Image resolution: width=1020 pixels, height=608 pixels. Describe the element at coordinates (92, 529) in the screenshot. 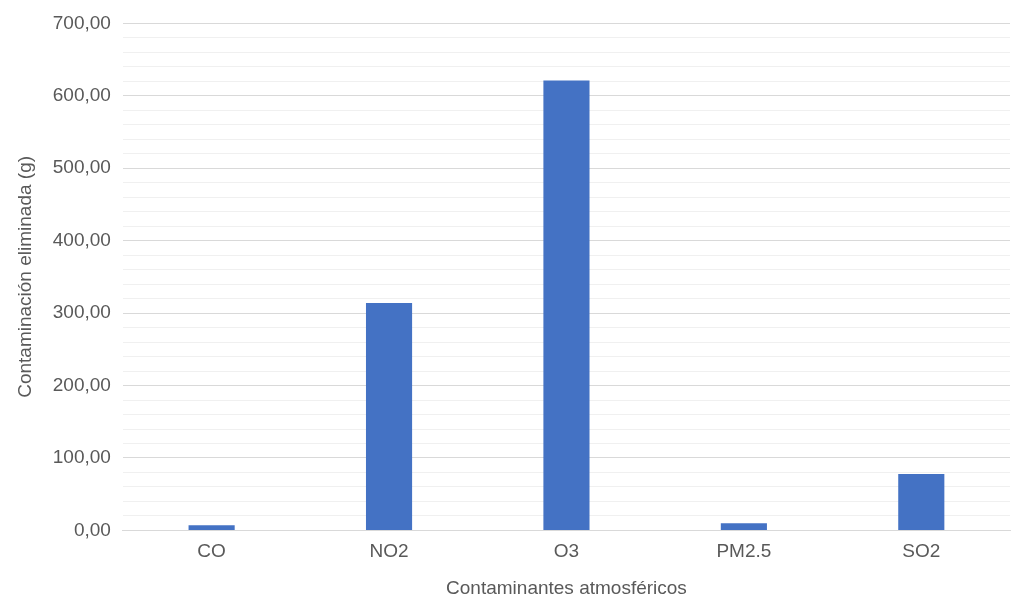

I see `y-tick-label: 0,00` at that location.